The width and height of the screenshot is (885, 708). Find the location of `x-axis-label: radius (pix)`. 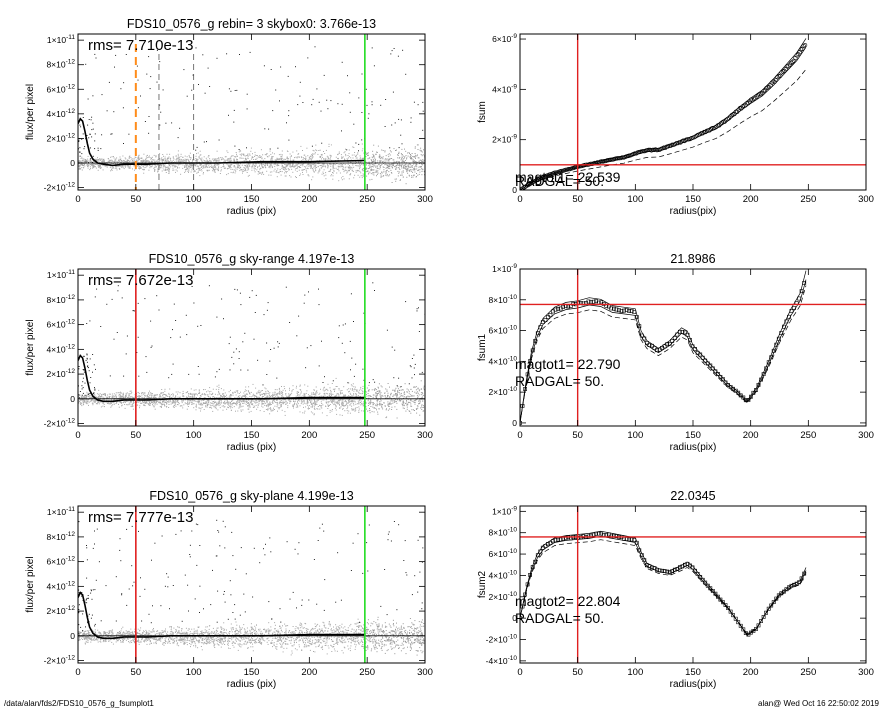

x-axis-label: radius (pix) is located at coordinates (251, 211).